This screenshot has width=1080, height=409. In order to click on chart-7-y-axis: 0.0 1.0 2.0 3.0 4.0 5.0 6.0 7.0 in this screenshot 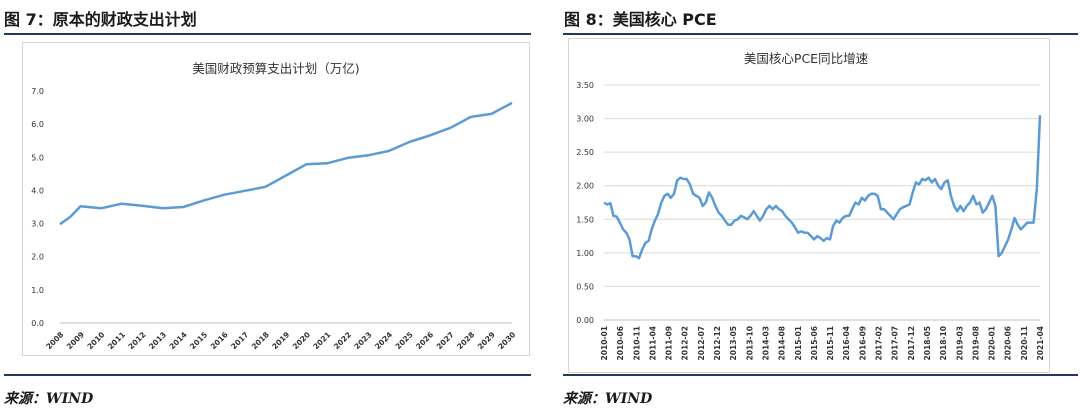, I will do `click(37, 207)`.